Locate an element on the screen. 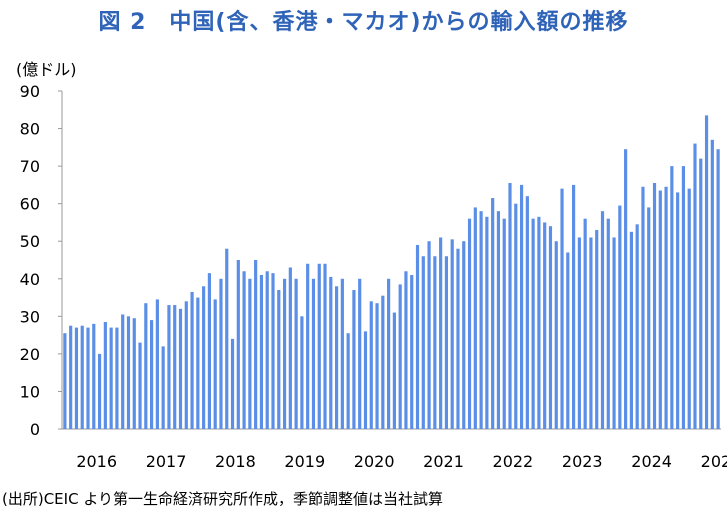 The height and width of the screenshot is (515, 727). x-tick-label: 2021 is located at coordinates (443, 461).